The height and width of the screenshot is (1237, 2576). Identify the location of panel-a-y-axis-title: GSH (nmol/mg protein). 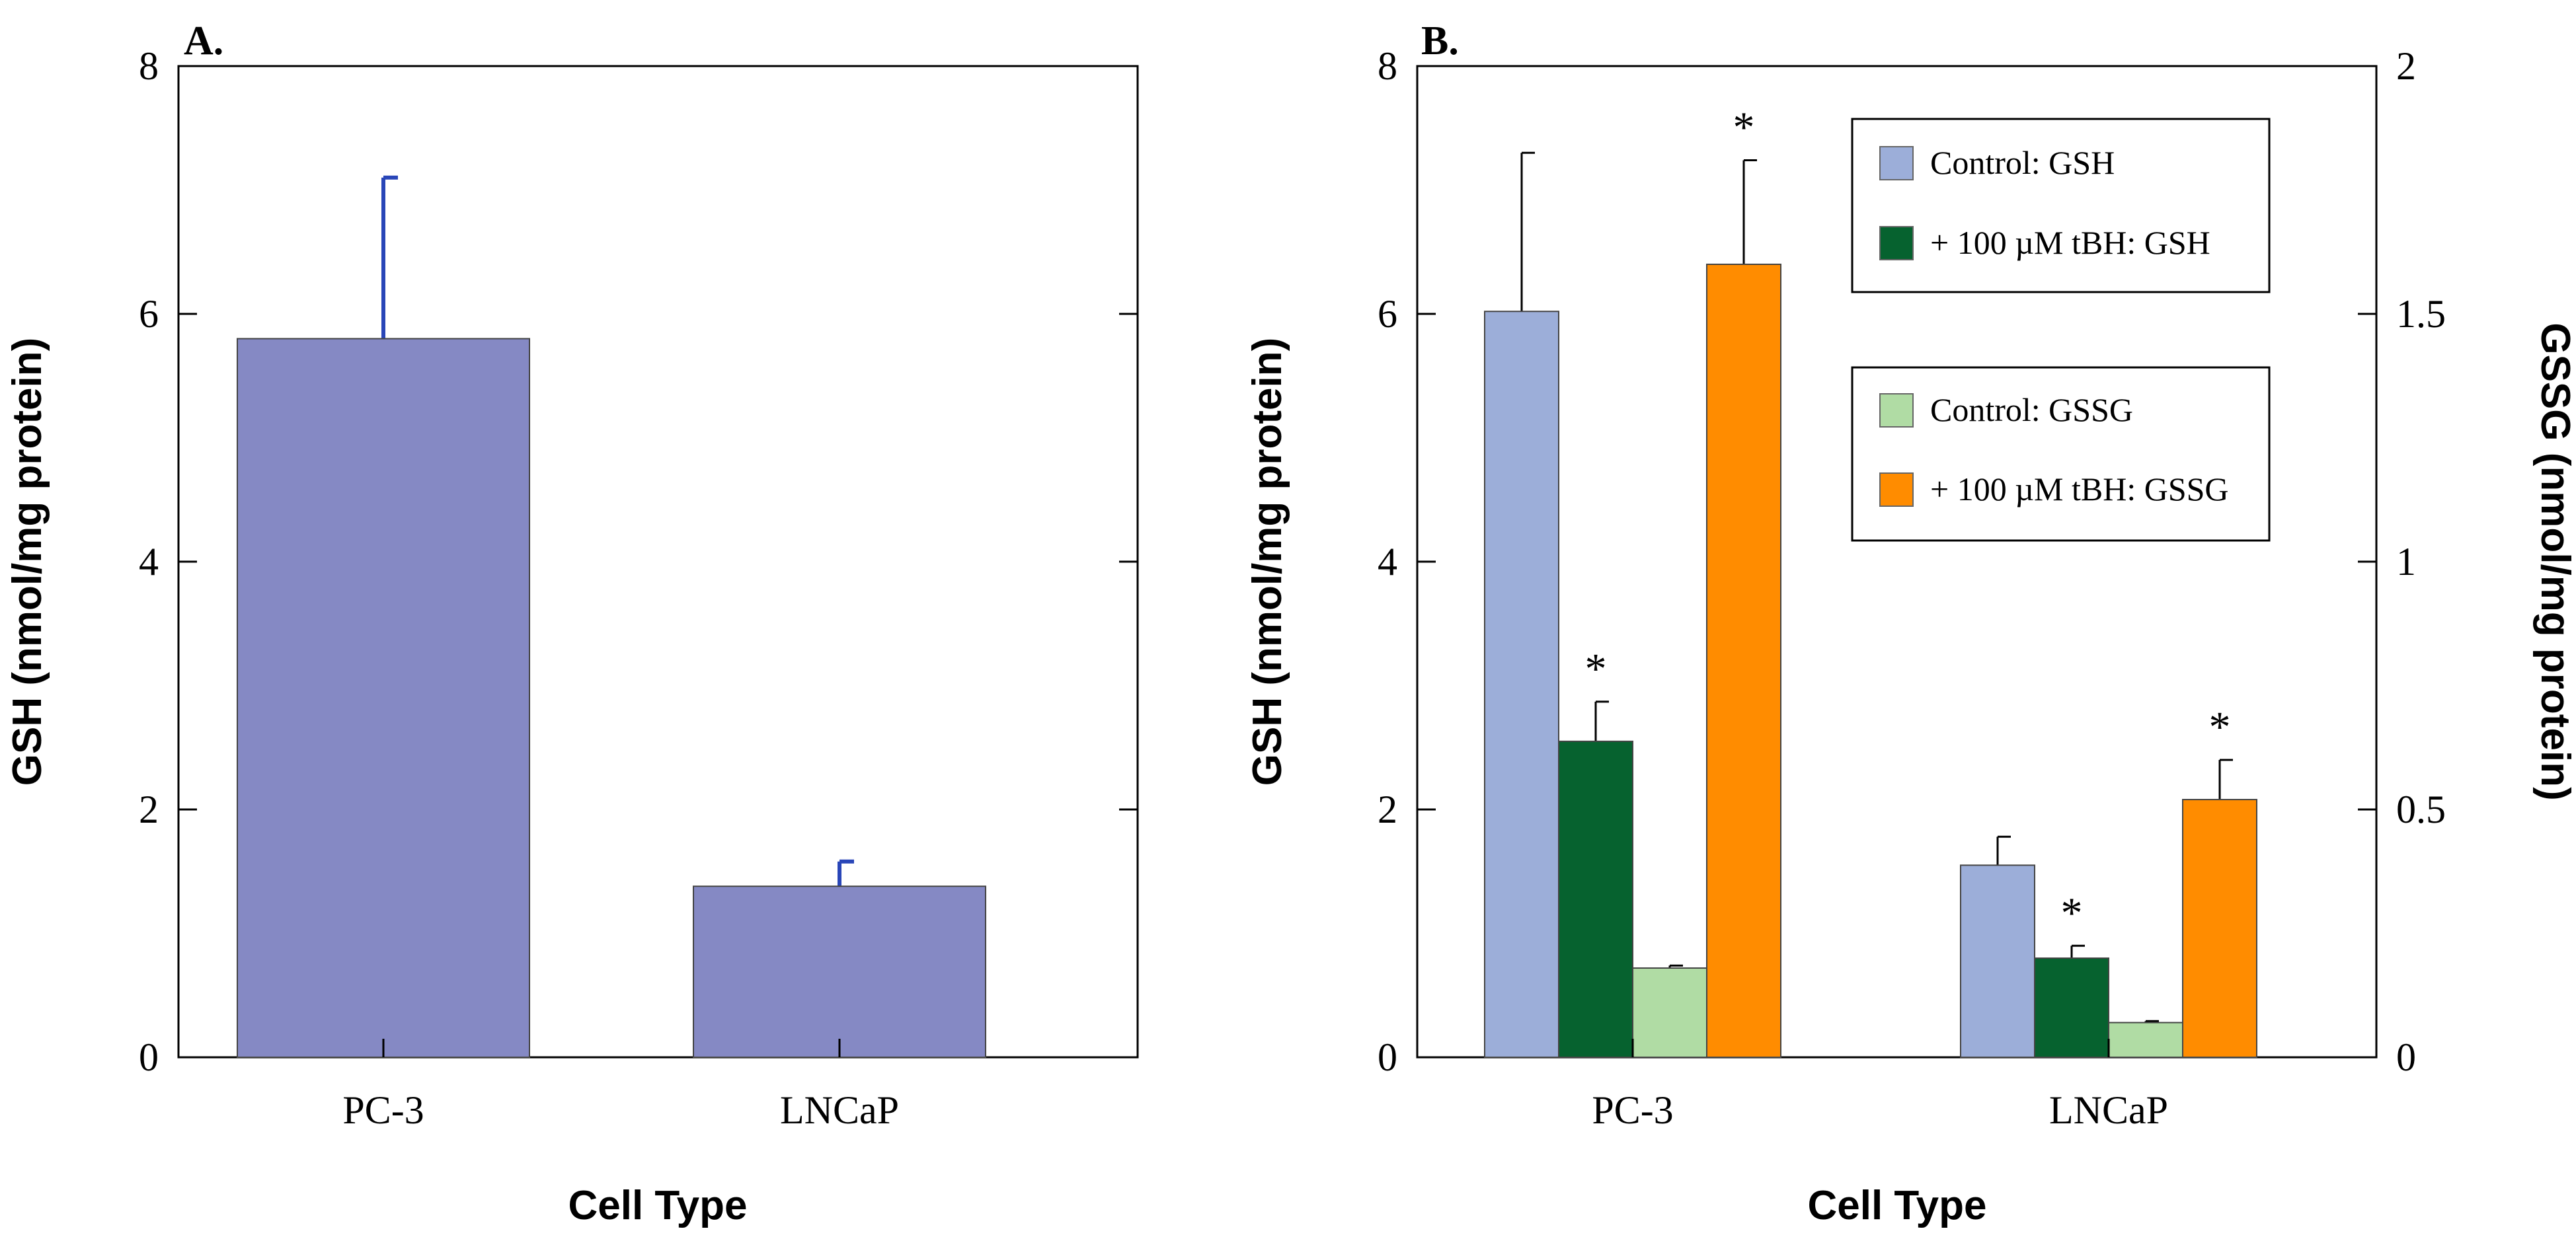
(27, 562).